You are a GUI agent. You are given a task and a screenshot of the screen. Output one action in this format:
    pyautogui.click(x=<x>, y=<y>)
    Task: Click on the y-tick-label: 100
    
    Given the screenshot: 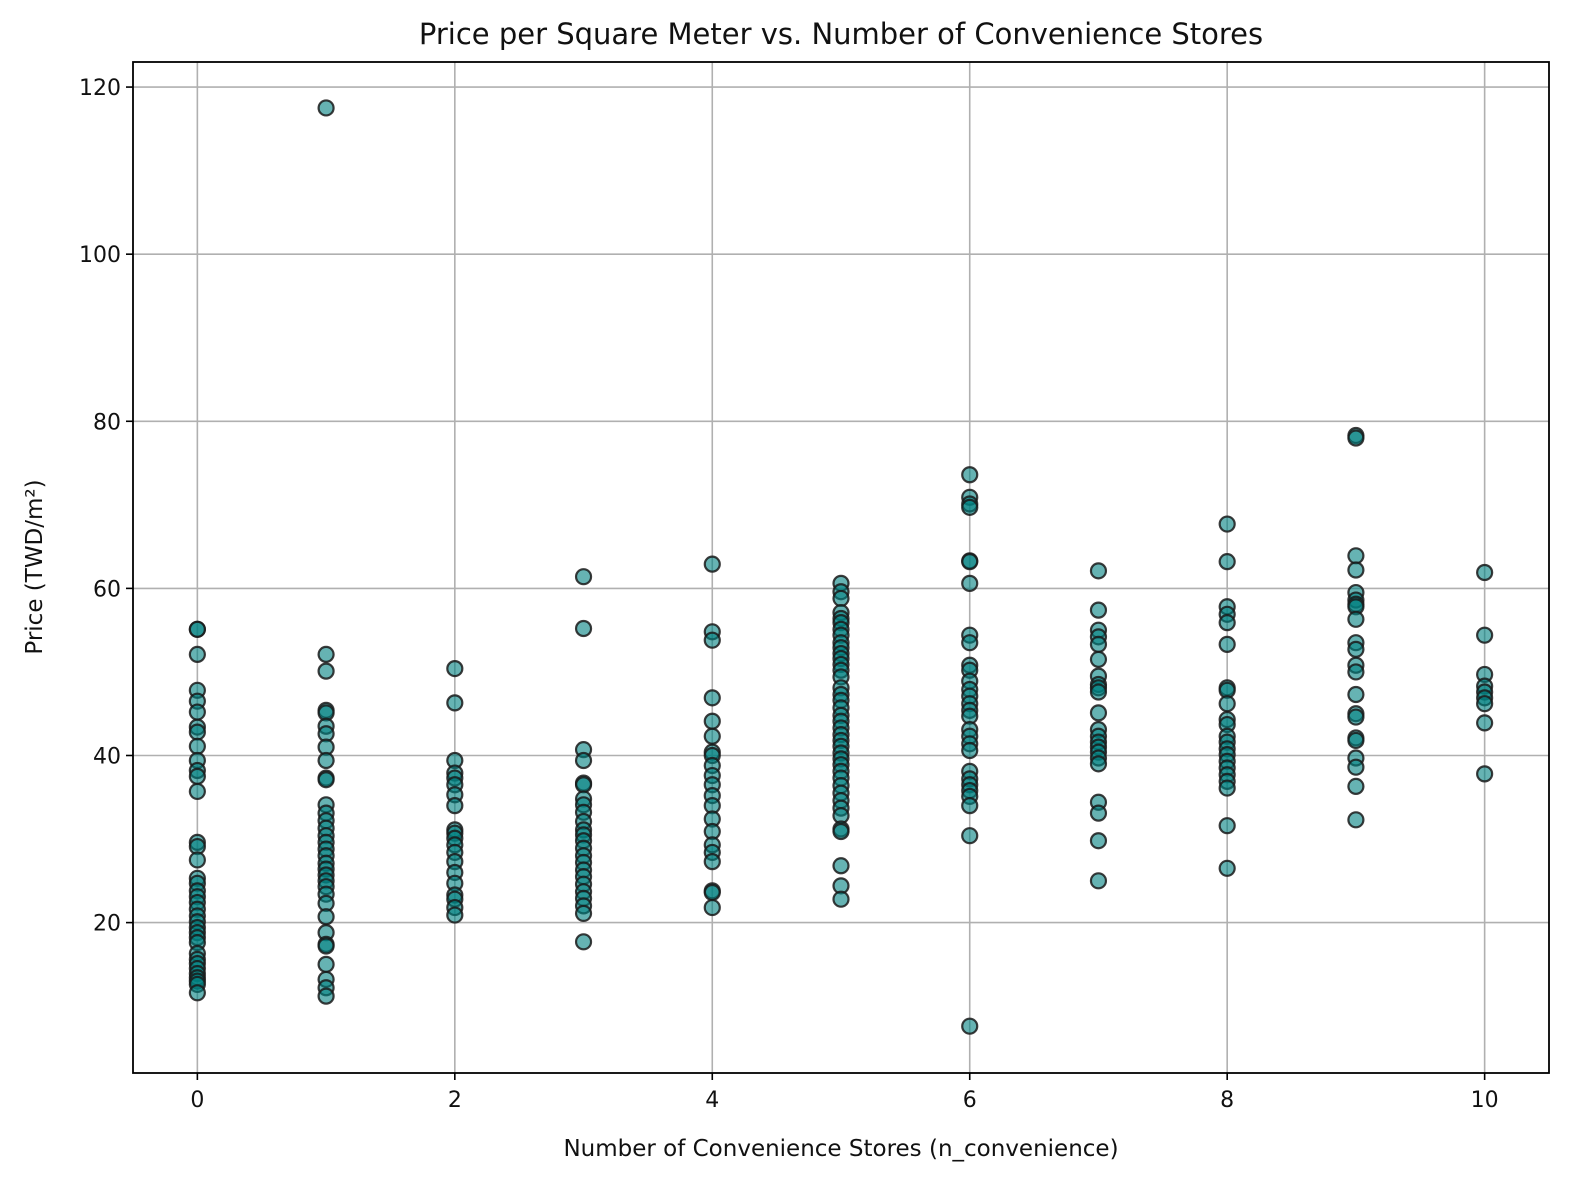 What is the action you would take?
    pyautogui.click(x=100, y=255)
    